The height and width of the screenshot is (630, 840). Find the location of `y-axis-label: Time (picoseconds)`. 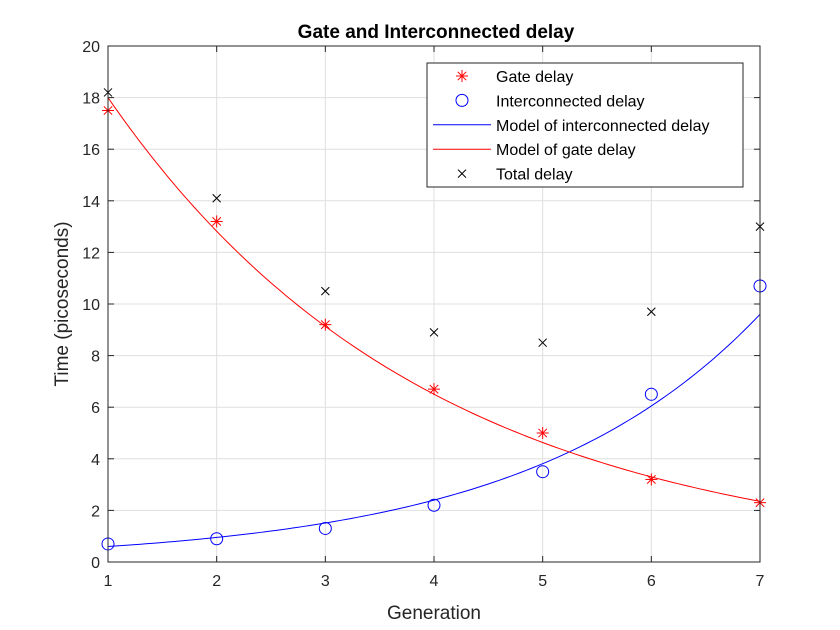

y-axis-label: Time (picoseconds) is located at coordinates (62, 303).